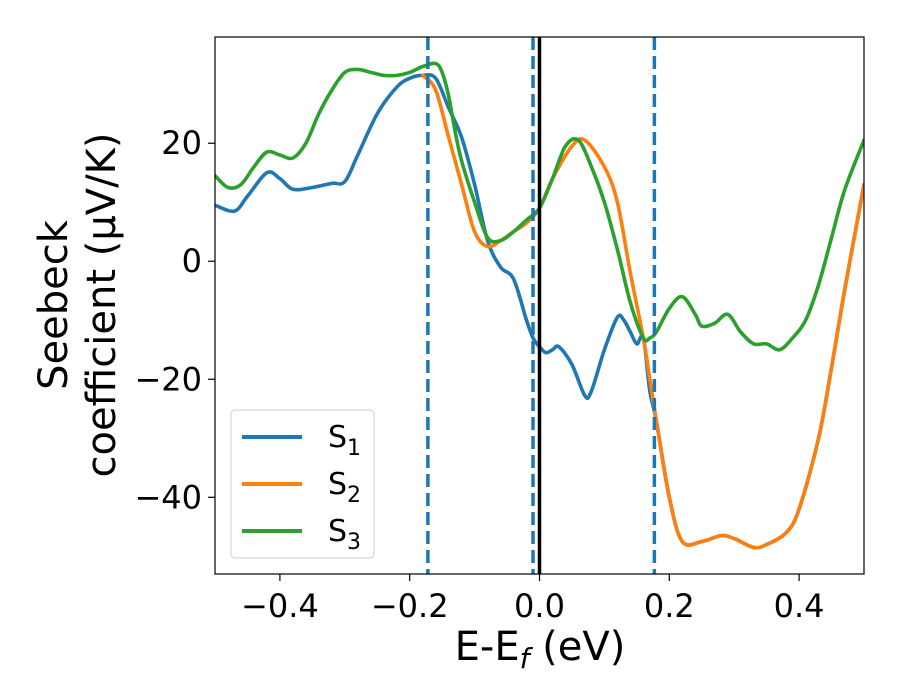 The image size is (900, 700). I want to click on x-axis: −0.4 −0.2 0.0 0.2 0.4, so click(533, 599).